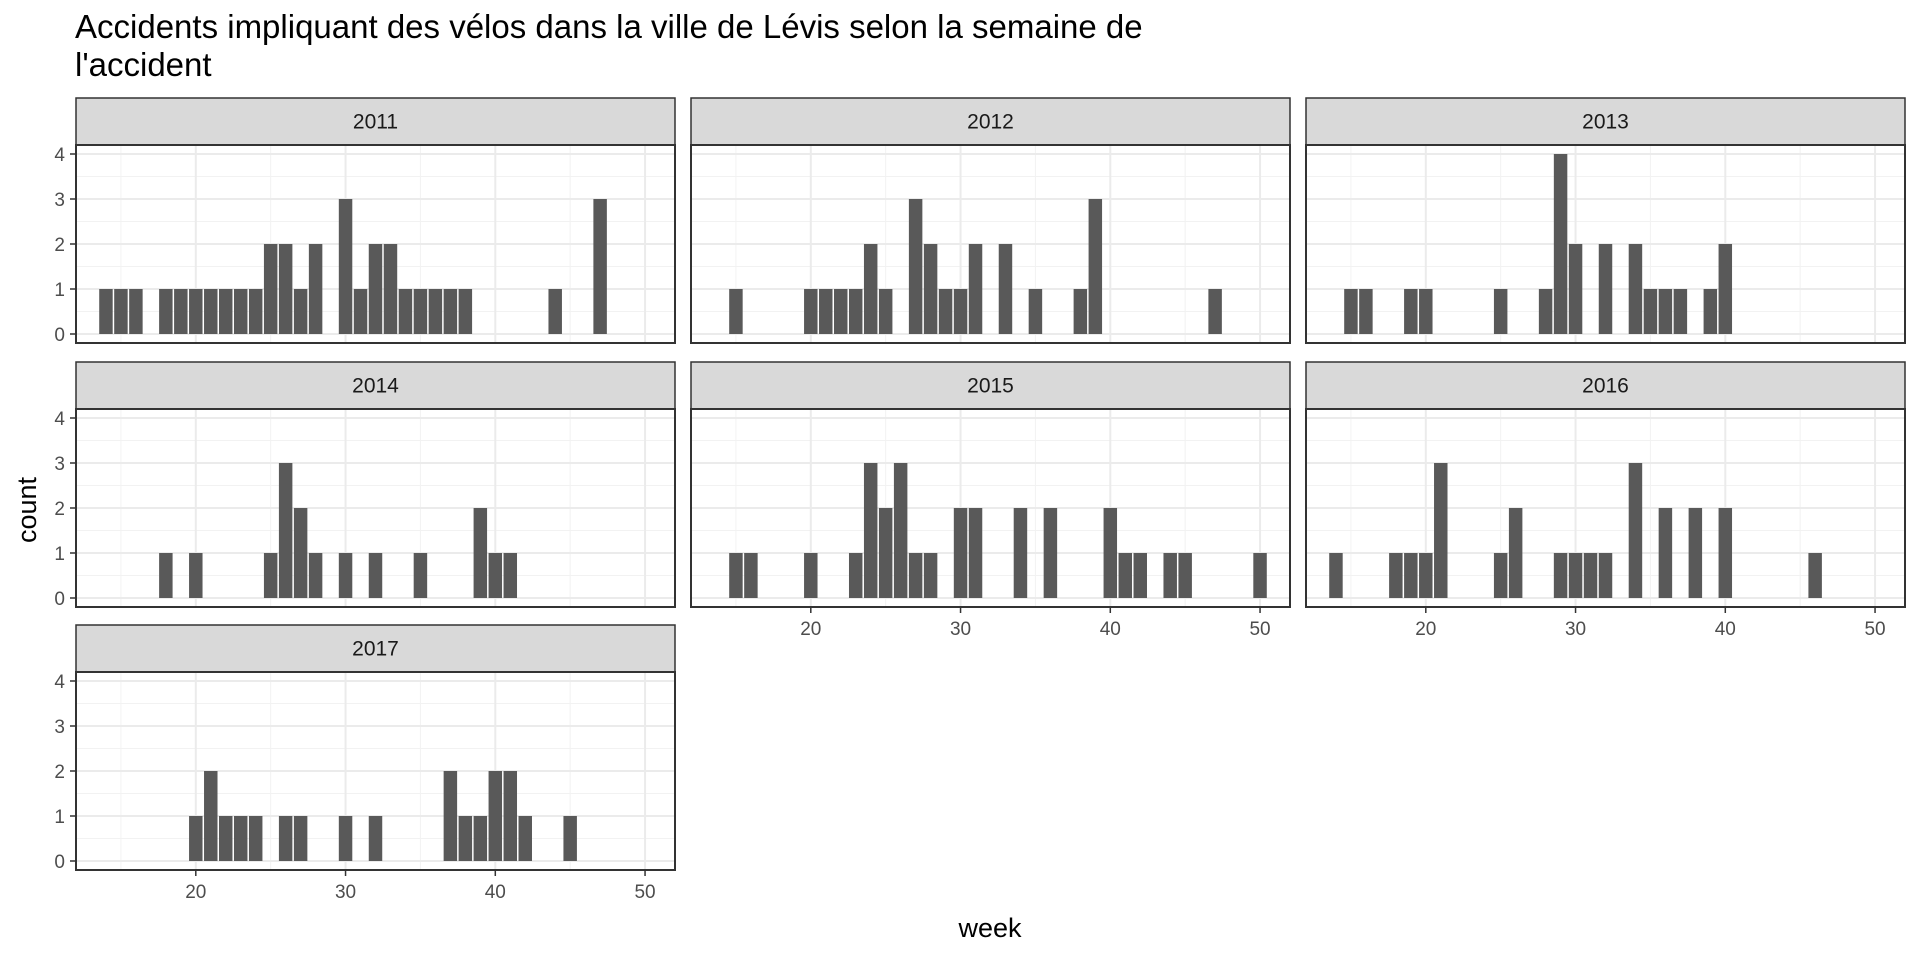 The image size is (1920, 960). What do you see at coordinates (365, 763) in the screenshot?
I see `facet-panel-2017: 2017 0 1 2 3 4 20 30 40 50` at bounding box center [365, 763].